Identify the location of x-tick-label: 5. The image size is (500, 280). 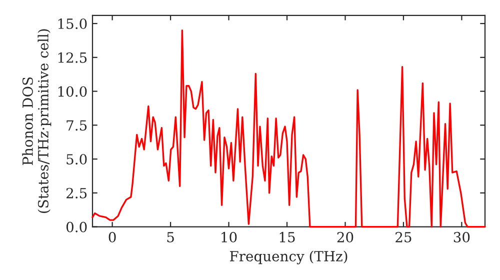
(170, 237).